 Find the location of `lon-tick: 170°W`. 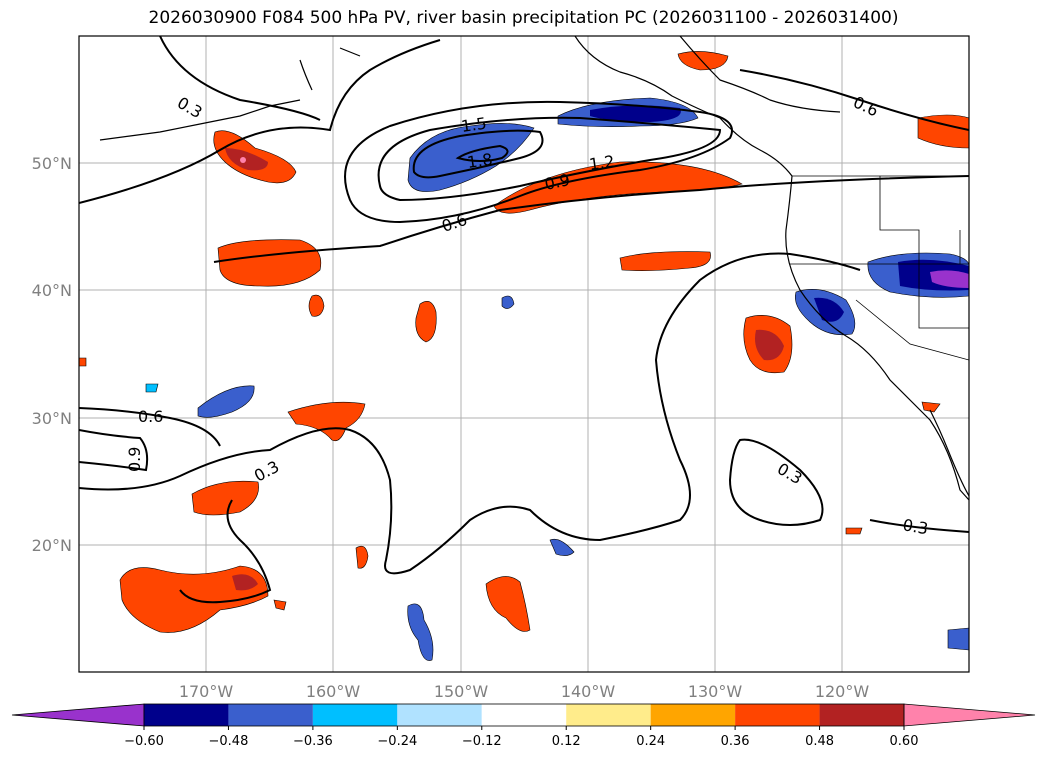

lon-tick: 170°W is located at coordinates (206, 691).